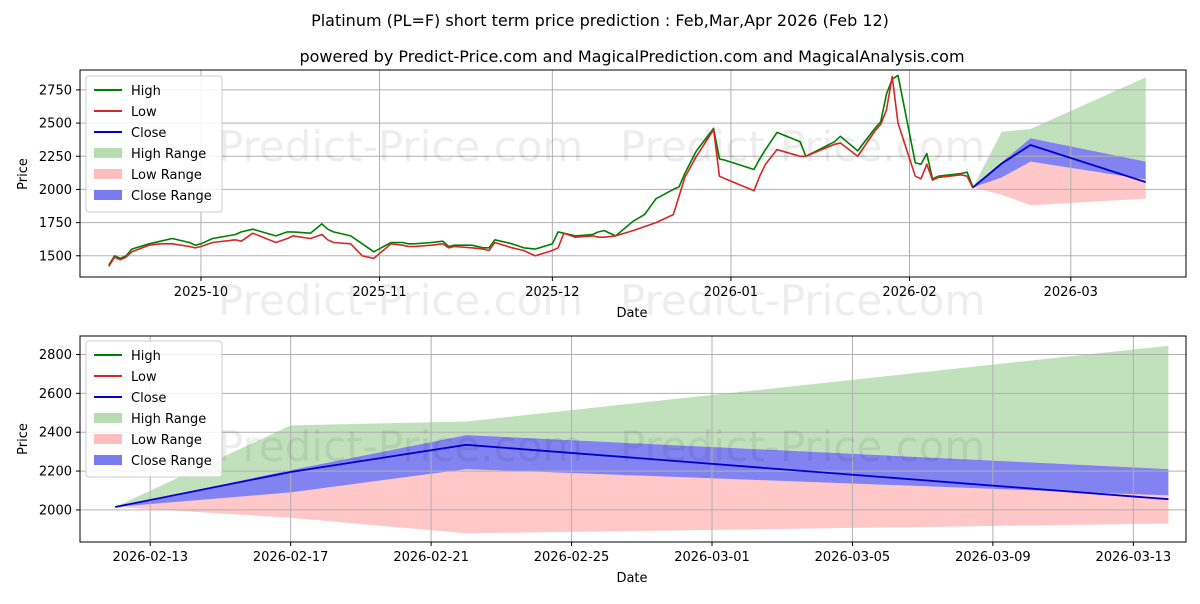  What do you see at coordinates (201, 292) in the screenshot?
I see `x-tick-label: 2025-10` at bounding box center [201, 292].